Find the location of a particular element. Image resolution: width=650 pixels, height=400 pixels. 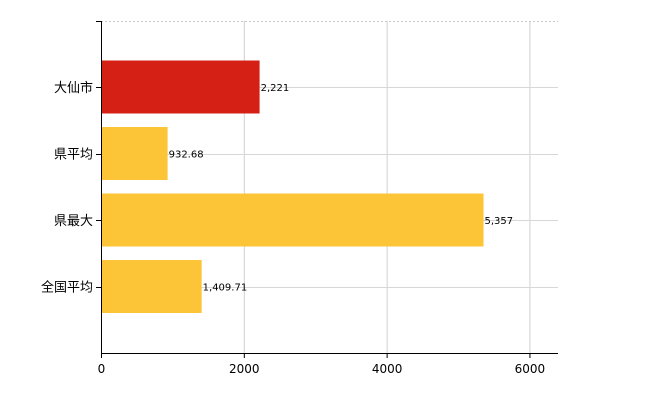

data-label-0: 2,221 is located at coordinates (275, 88).